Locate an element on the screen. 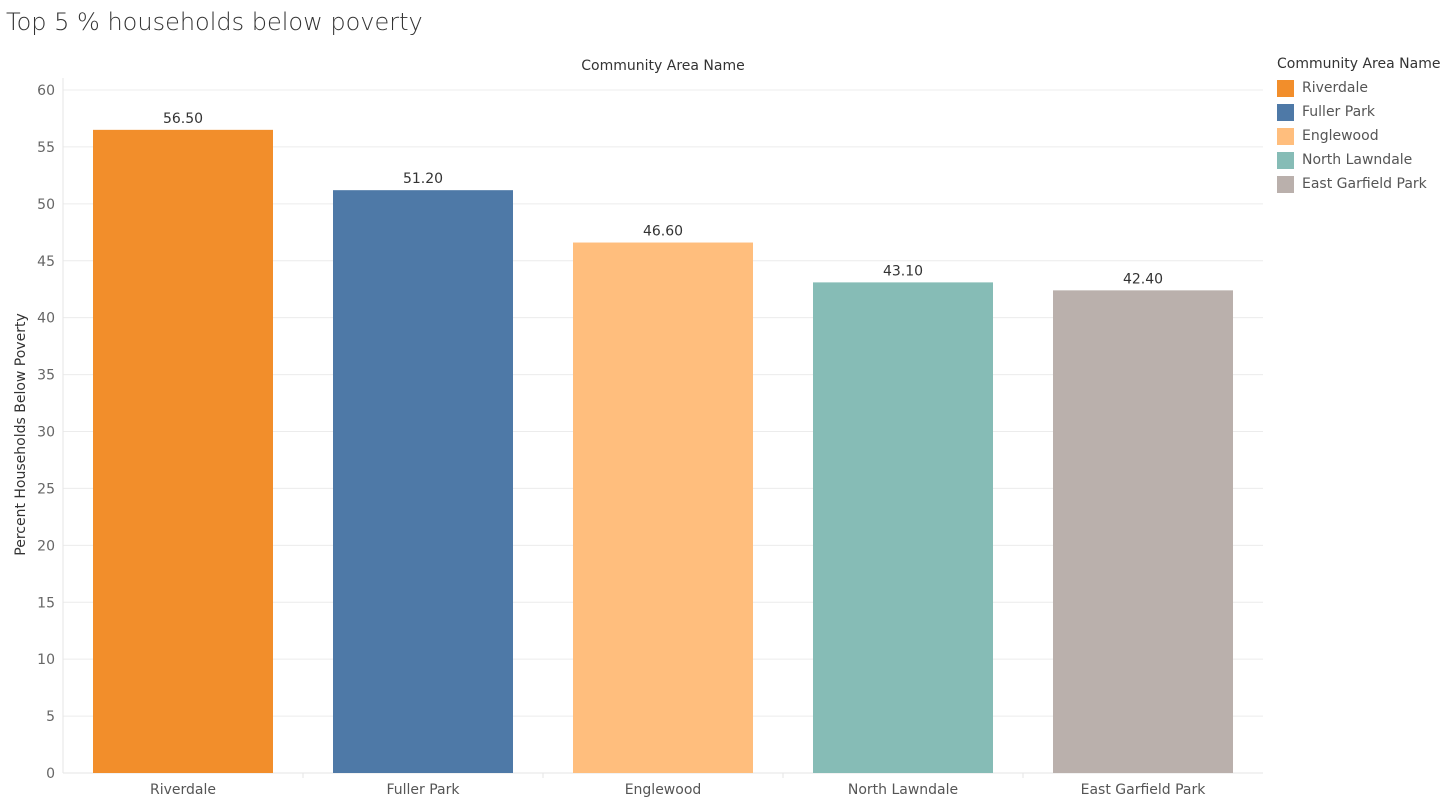 This screenshot has width=1444, height=799. y-tick-label: 60 is located at coordinates (46, 91).